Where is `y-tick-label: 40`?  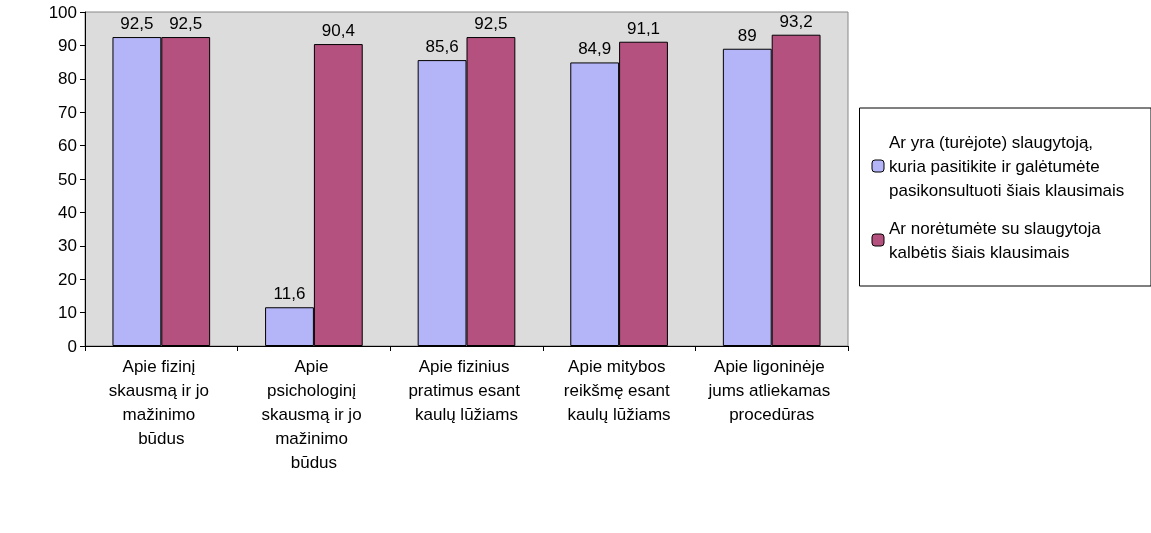
y-tick-label: 40 is located at coordinates (67, 212).